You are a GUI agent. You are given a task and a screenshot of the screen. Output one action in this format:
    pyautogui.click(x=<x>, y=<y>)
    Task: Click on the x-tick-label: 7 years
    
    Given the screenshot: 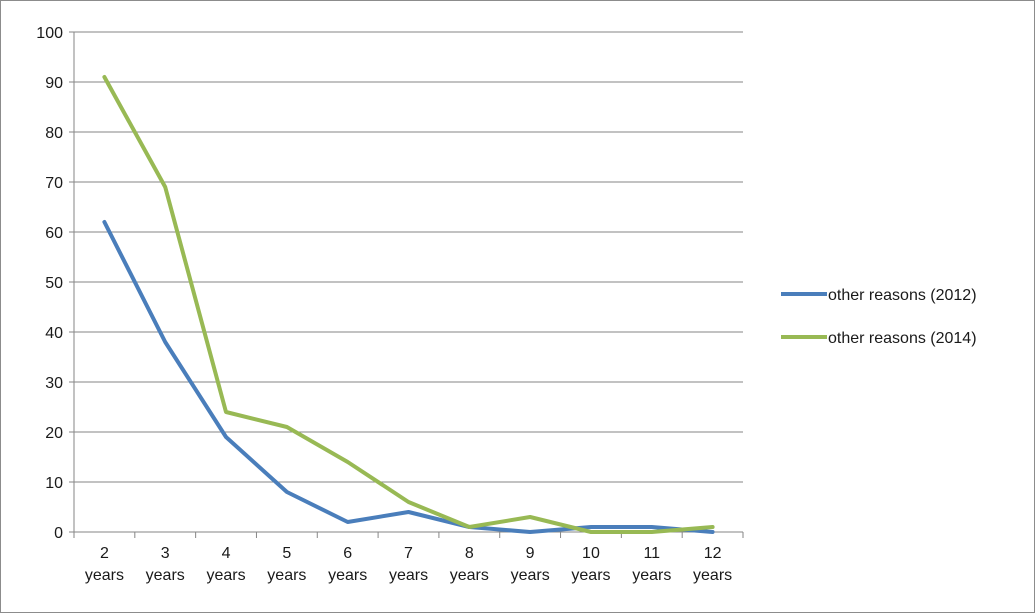 What is the action you would take?
    pyautogui.click(x=408, y=564)
    